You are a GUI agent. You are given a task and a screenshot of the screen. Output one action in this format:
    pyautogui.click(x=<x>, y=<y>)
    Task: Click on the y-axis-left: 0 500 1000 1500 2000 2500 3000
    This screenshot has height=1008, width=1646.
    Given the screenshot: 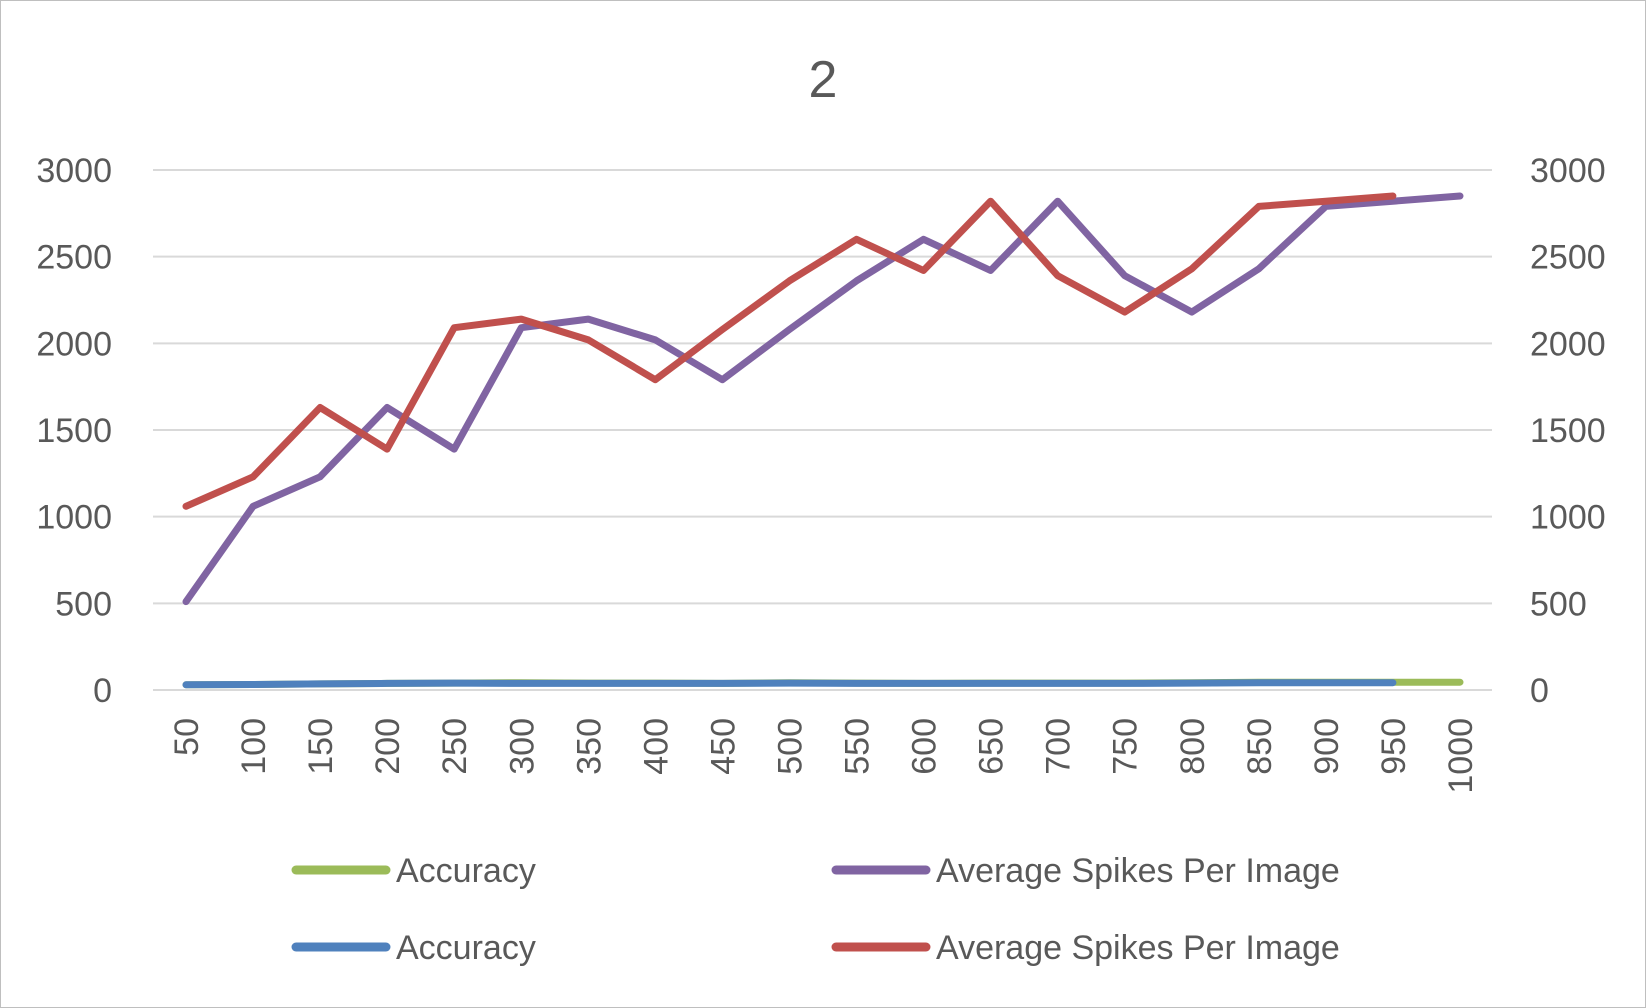 What is the action you would take?
    pyautogui.click(x=74, y=431)
    